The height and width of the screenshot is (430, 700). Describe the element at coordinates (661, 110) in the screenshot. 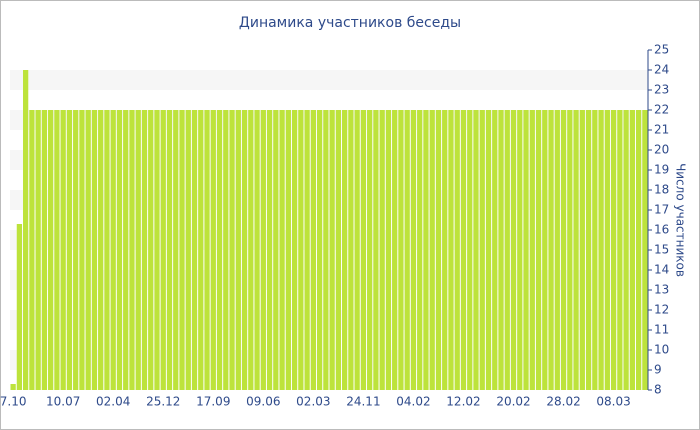

I see `y-tick-label: 22` at that location.